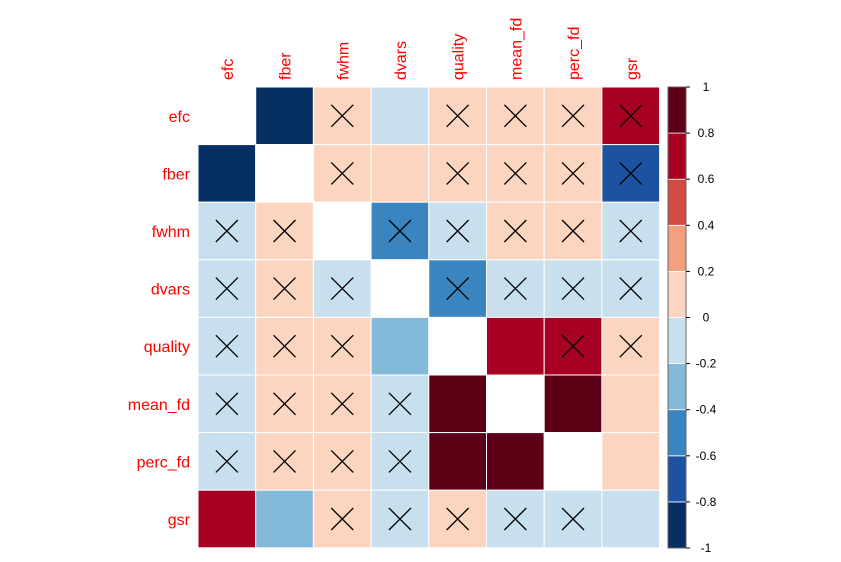 The height and width of the screenshot is (562, 841). What do you see at coordinates (285, 404) in the screenshot?
I see `cross-mark-mean_fd-fber` at bounding box center [285, 404].